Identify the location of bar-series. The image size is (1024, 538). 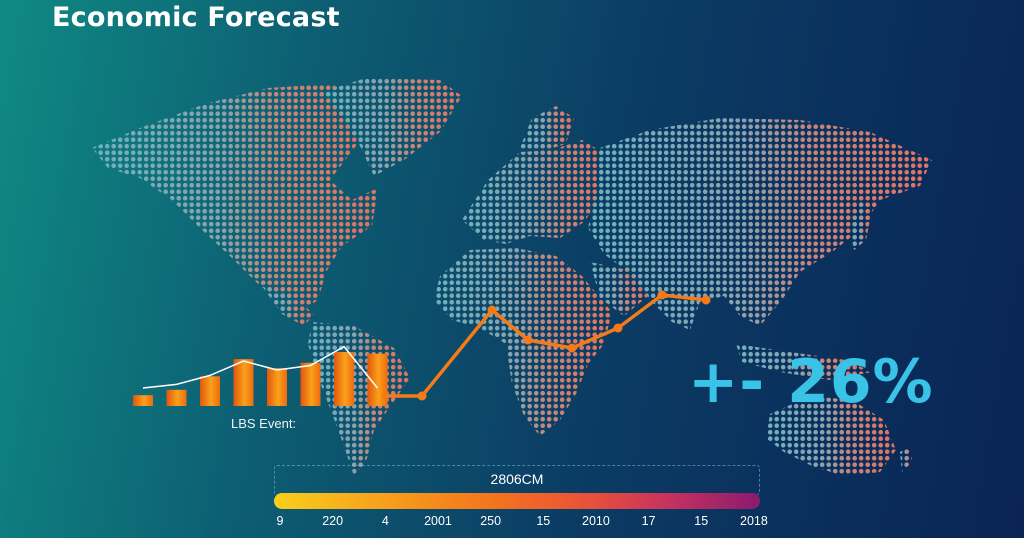
(260, 379).